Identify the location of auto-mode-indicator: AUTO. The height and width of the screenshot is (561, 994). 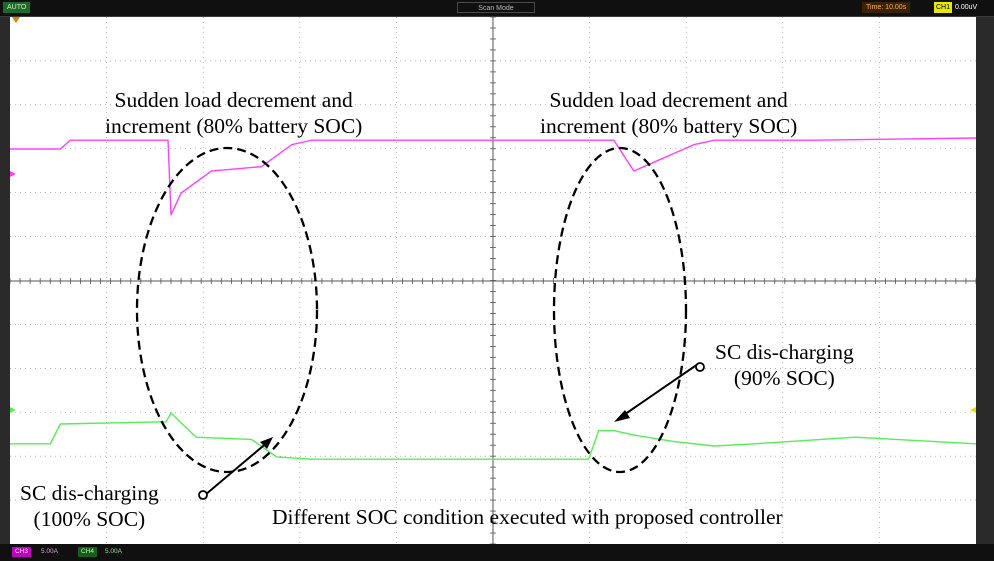
(17, 7).